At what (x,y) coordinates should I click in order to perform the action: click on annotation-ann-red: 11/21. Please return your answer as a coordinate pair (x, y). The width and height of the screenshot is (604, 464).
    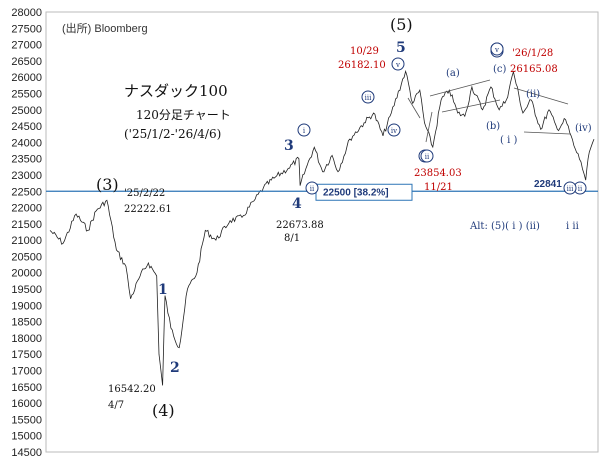
    Looking at the image, I should click on (438, 187).